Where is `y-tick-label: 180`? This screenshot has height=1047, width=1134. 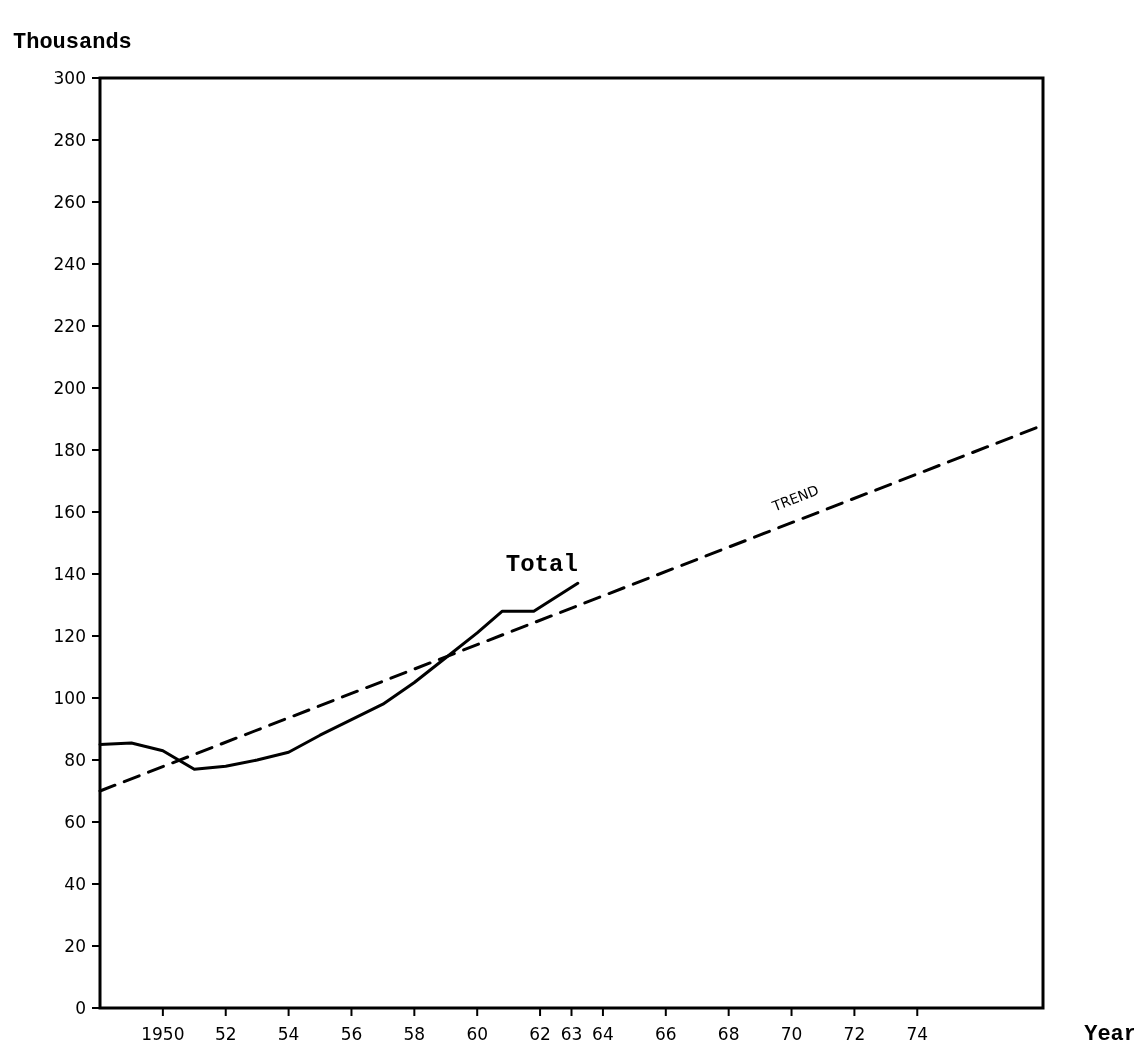 y-tick-label: 180 is located at coordinates (69, 449).